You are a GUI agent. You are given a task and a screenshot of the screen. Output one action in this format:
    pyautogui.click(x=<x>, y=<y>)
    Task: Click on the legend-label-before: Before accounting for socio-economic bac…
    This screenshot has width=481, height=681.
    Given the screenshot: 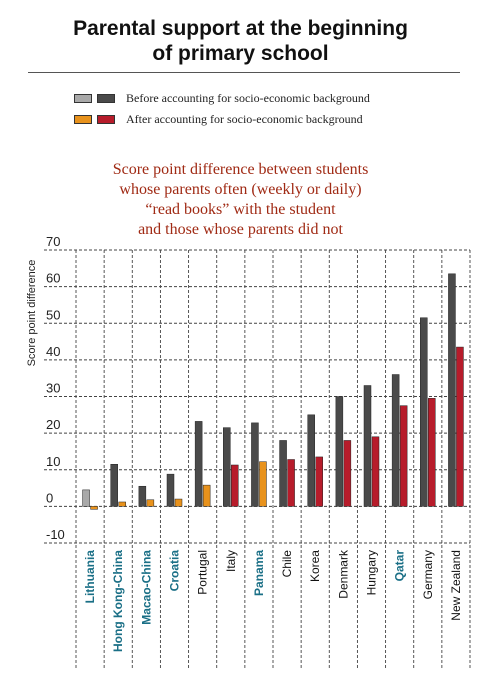 What is the action you would take?
    pyautogui.click(x=248, y=97)
    